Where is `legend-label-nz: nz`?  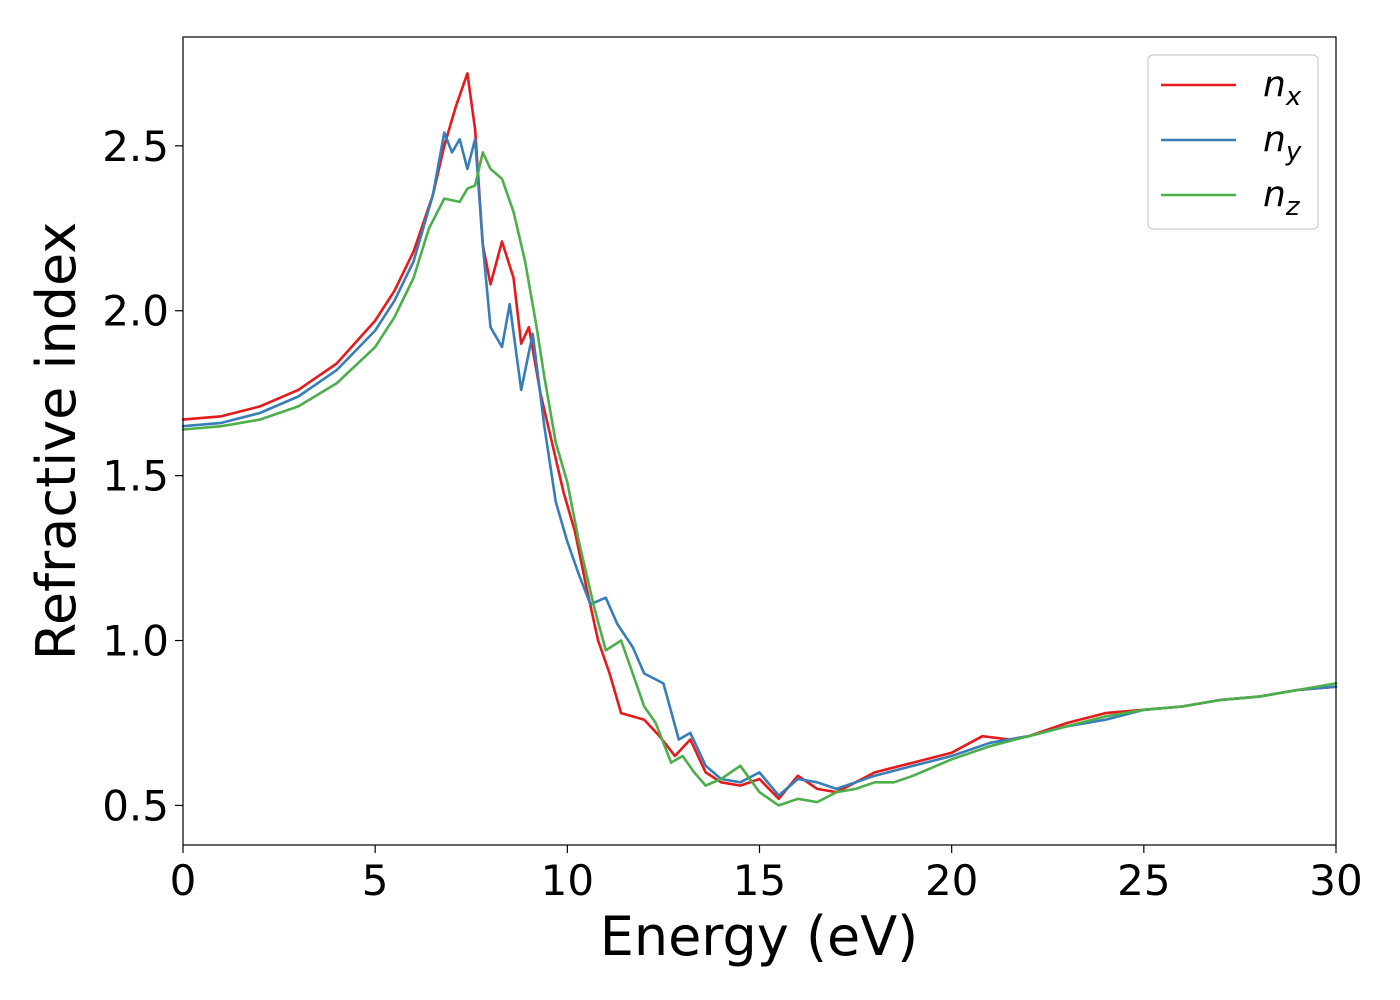 legend-label-nz: nz is located at coordinates (1282, 198).